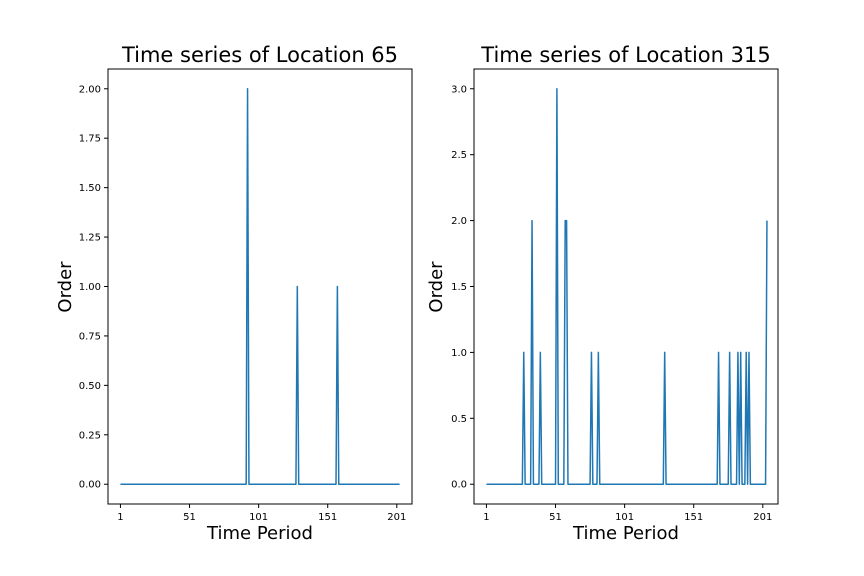 This screenshot has height=576, width=864. What do you see at coordinates (459, 89) in the screenshot?
I see `y-tick-label: 3.0` at bounding box center [459, 89].